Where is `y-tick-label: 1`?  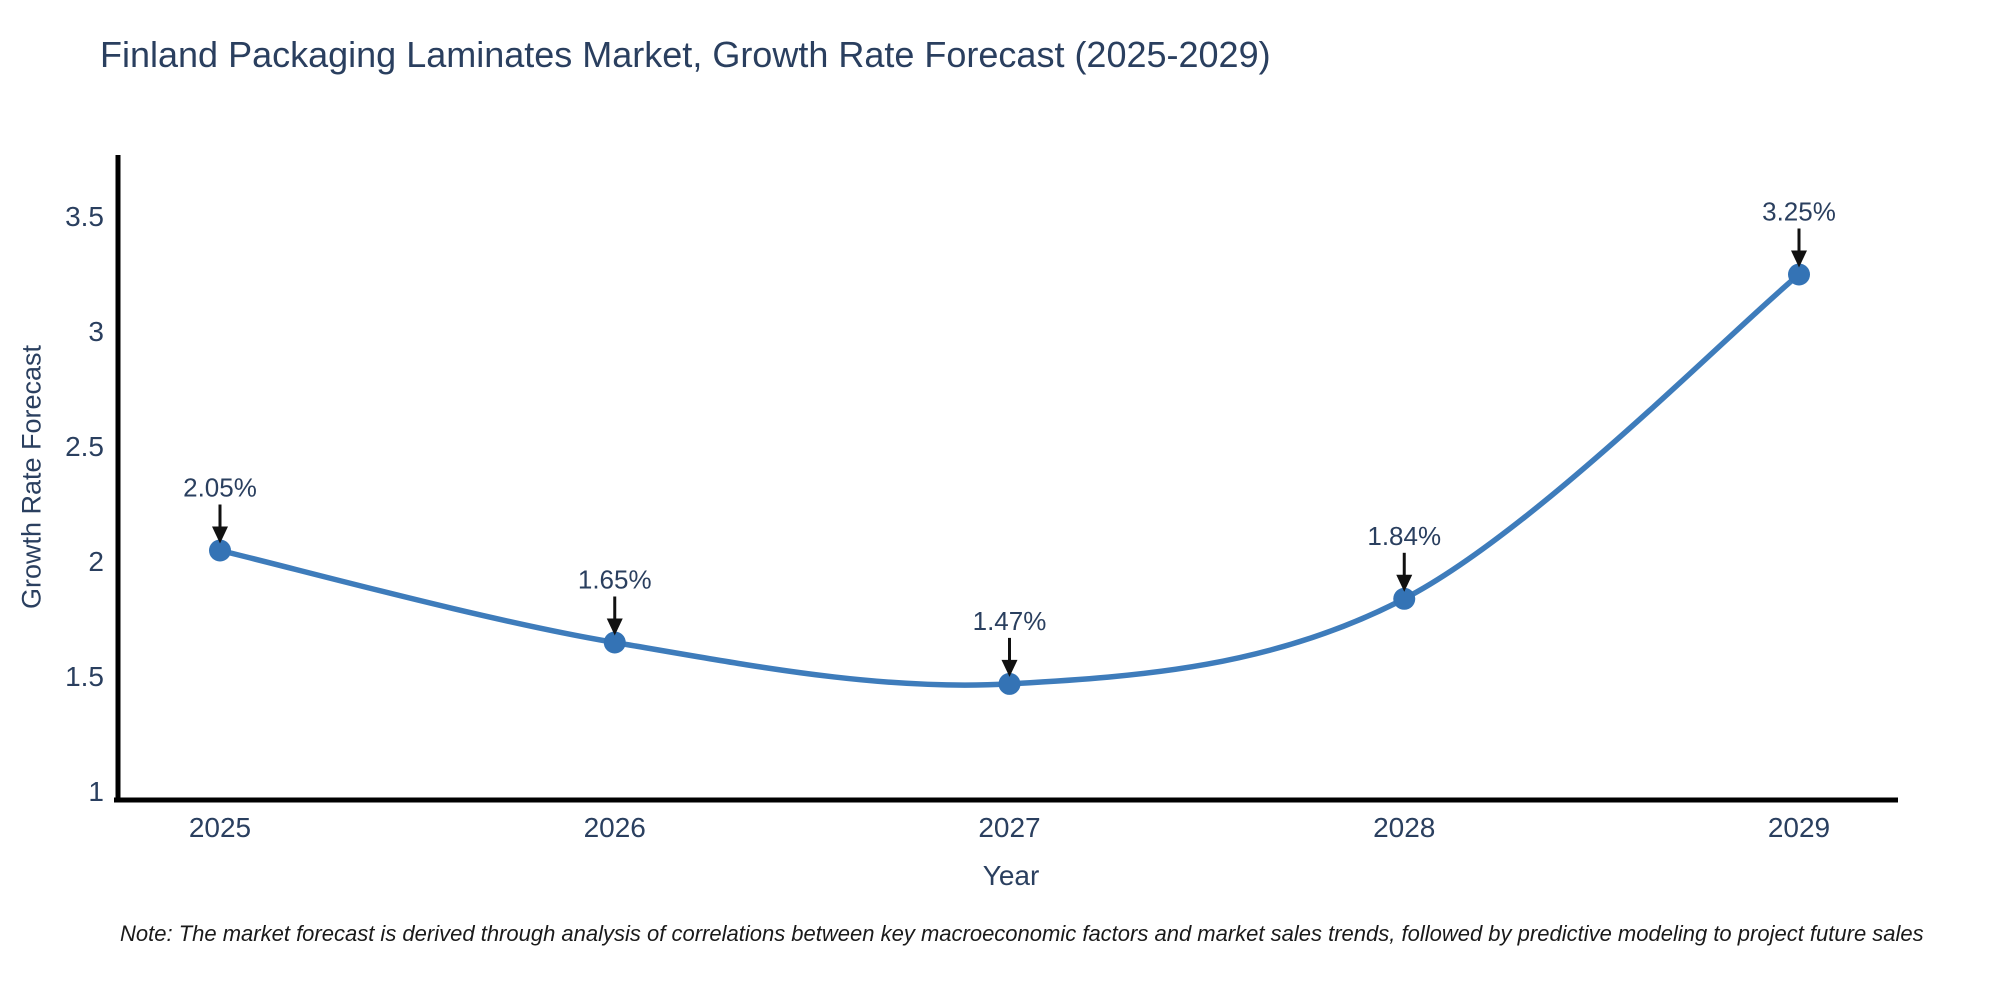 y-tick-label: 1 is located at coordinates (96, 791).